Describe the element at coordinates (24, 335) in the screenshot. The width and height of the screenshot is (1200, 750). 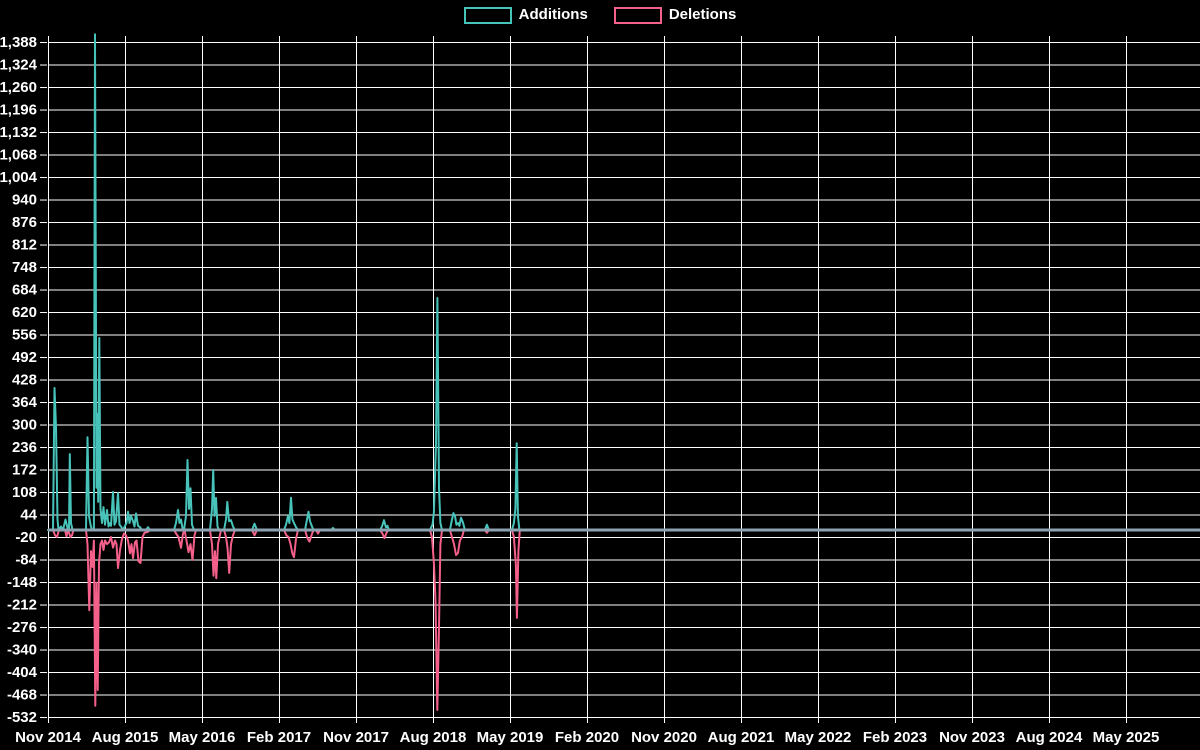
I see `y-axis-tick-label: 556` at that location.